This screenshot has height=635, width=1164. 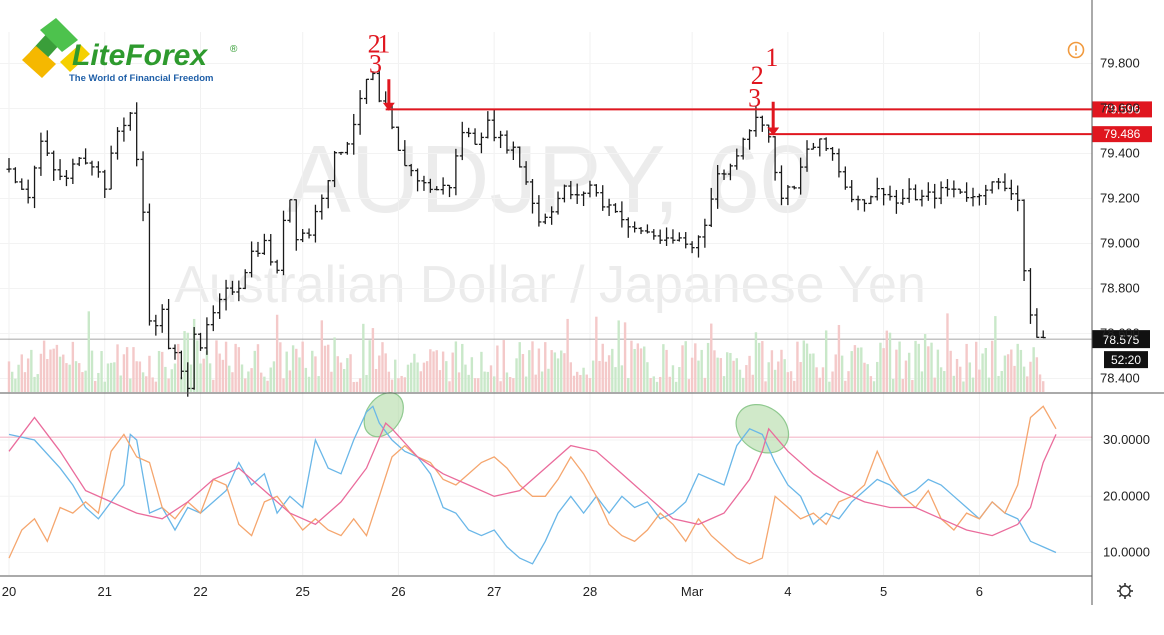 What do you see at coordinates (762, 429) in the screenshot?
I see `highlight-ellipse` at bounding box center [762, 429].